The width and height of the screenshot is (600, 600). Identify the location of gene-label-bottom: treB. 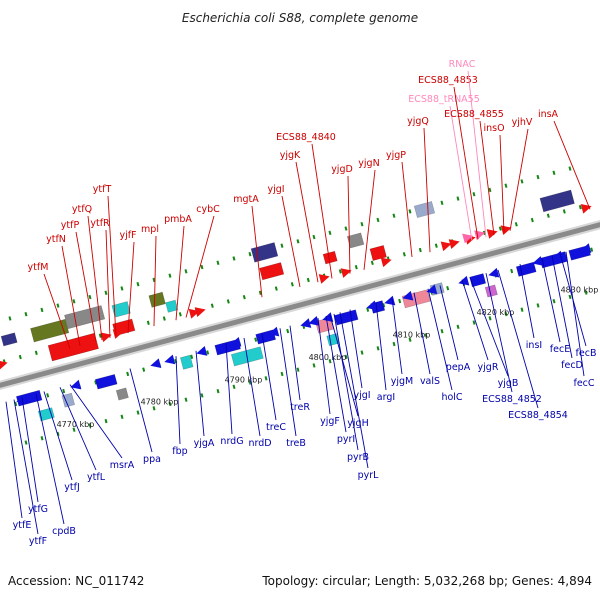
(296, 443).